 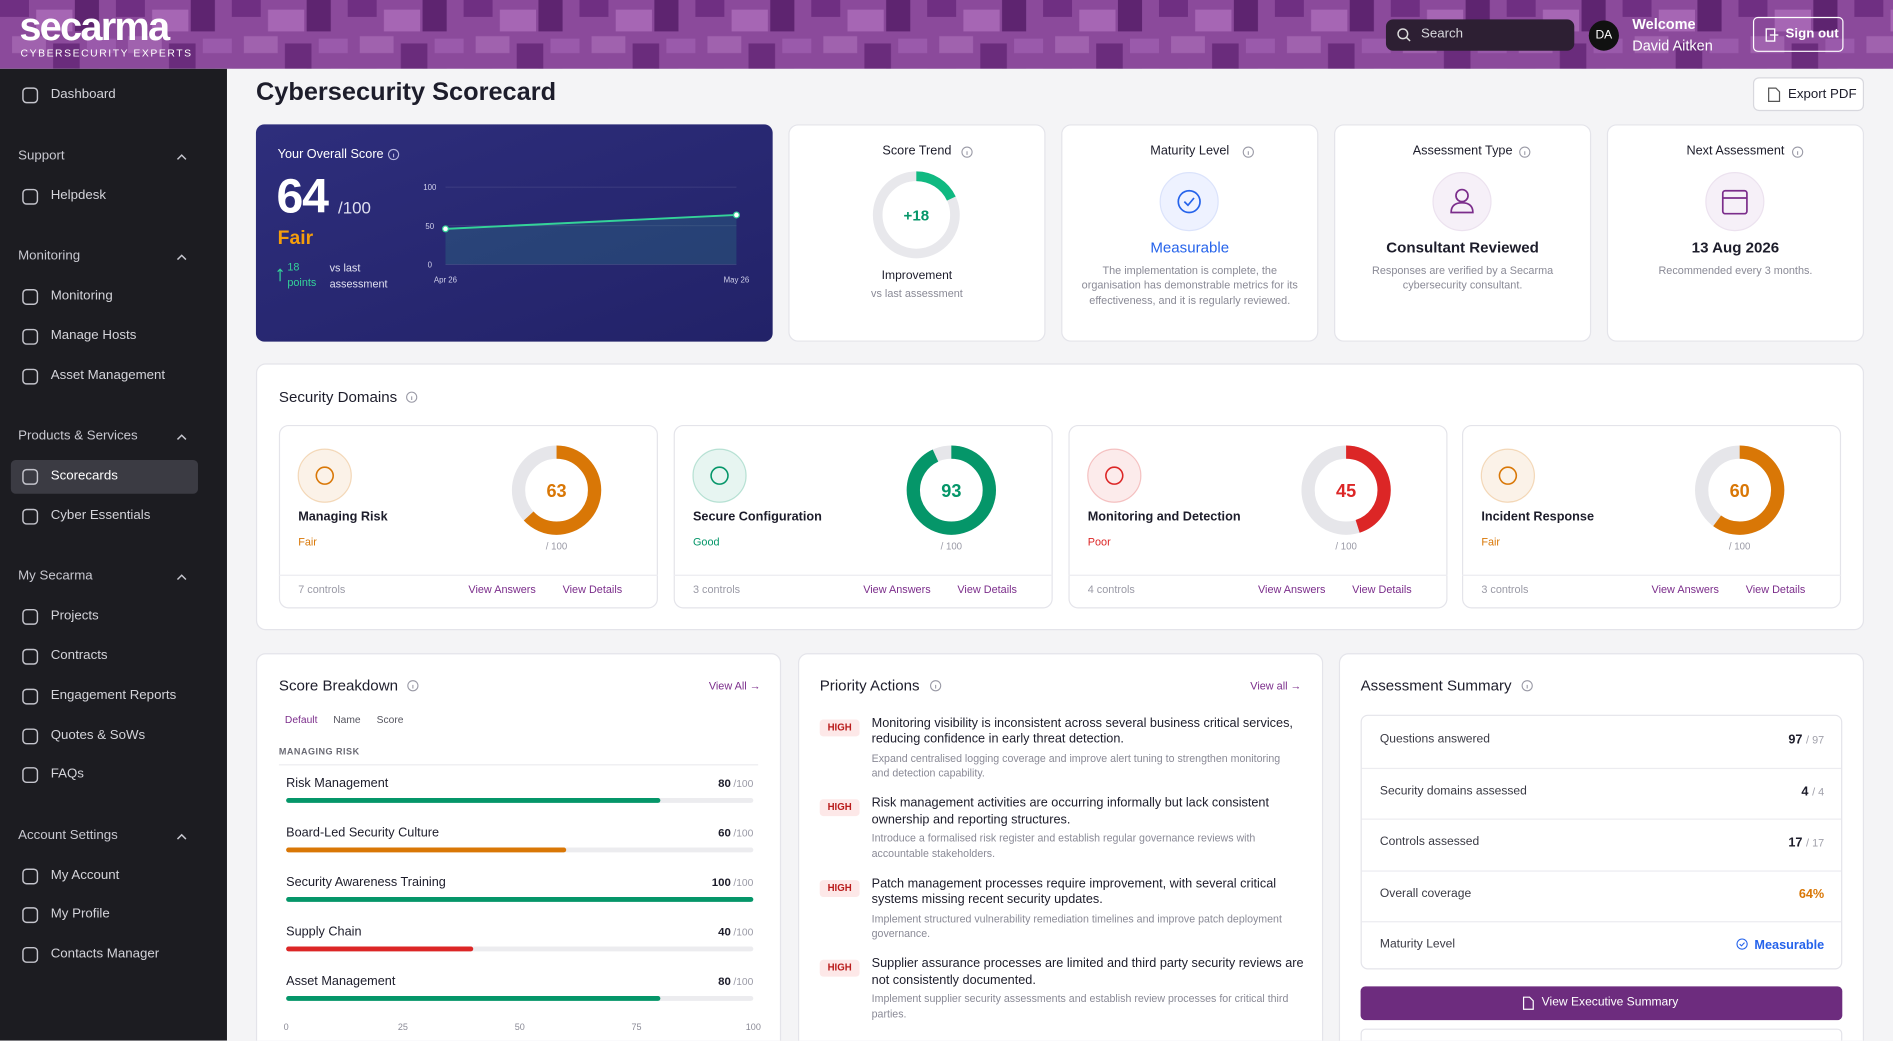 What do you see at coordinates (98, 734) in the screenshot?
I see `nav-link: Quotes & SoWs` at bounding box center [98, 734].